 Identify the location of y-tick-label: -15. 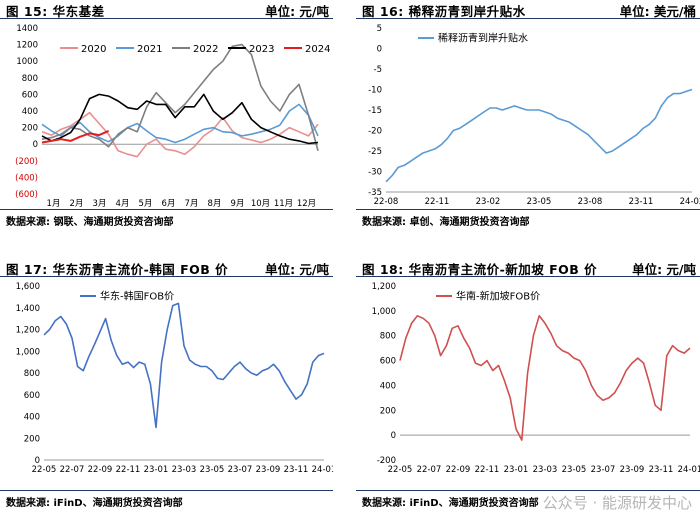
(375, 111).